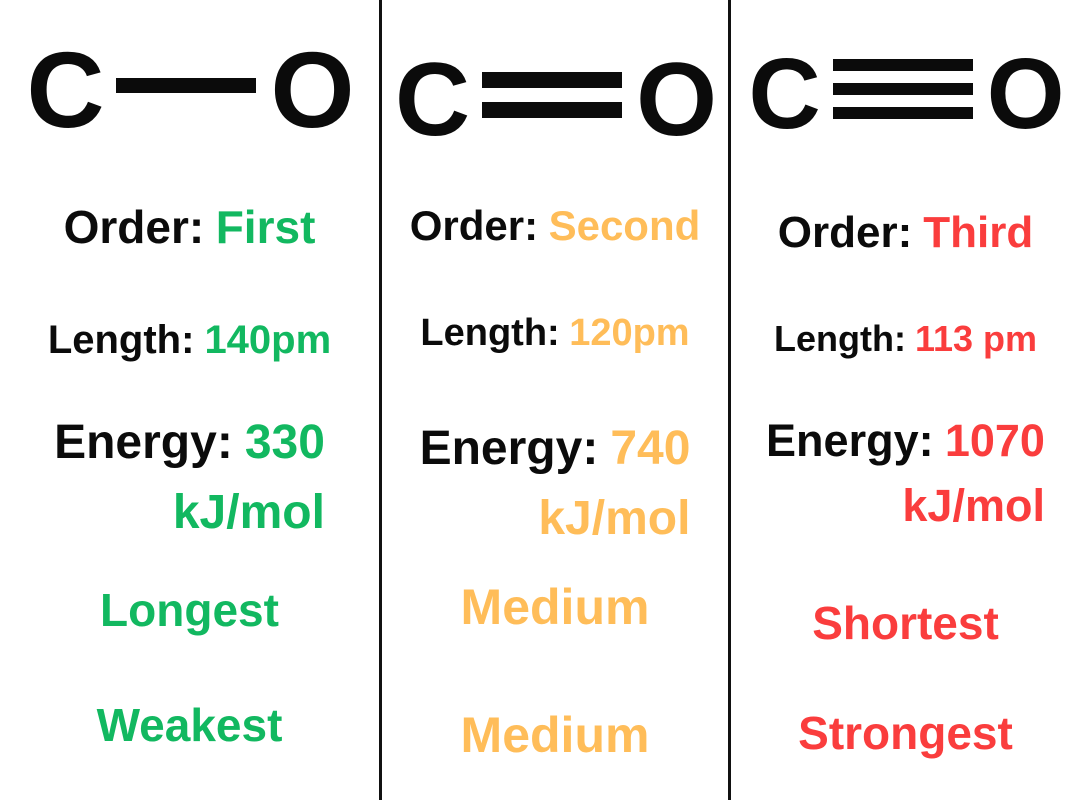 The image size is (1080, 800). I want to click on order-value: Third, so click(978, 232).